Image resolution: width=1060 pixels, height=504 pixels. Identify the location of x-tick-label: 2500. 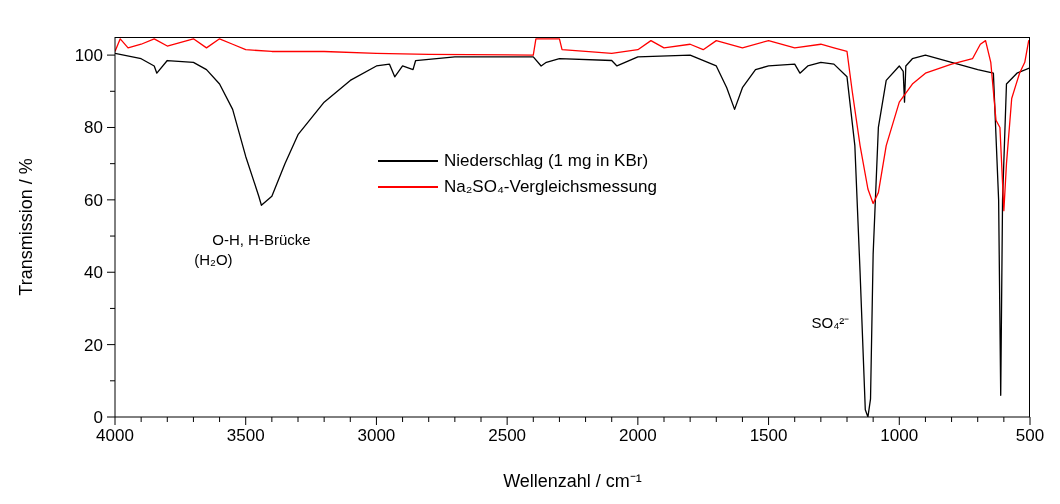
(507, 435).